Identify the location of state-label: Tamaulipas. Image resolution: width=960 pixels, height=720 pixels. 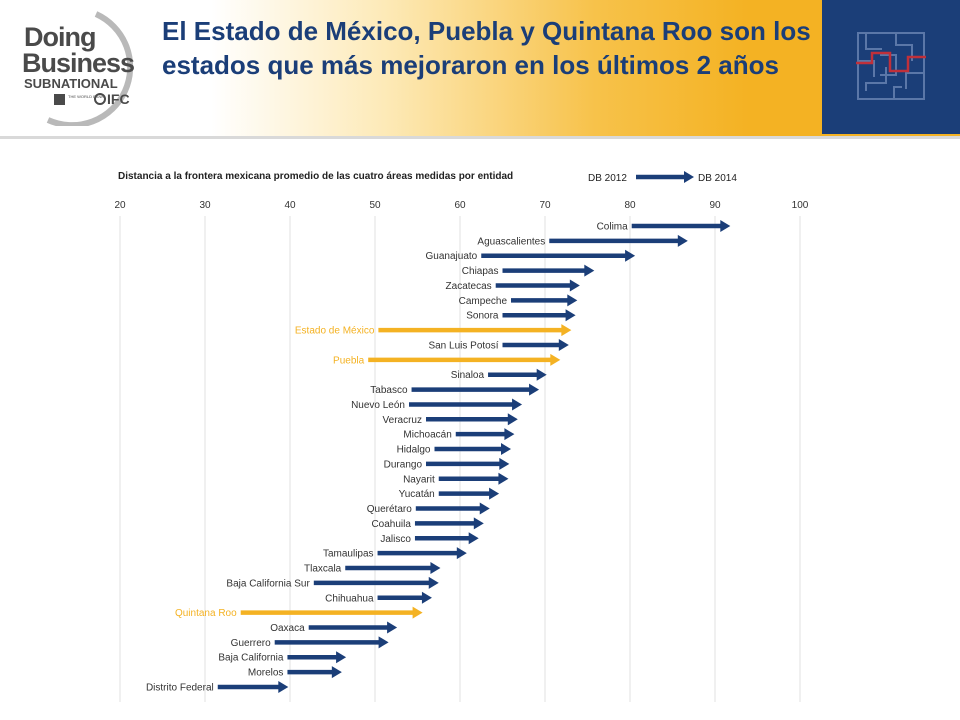
(348, 554).